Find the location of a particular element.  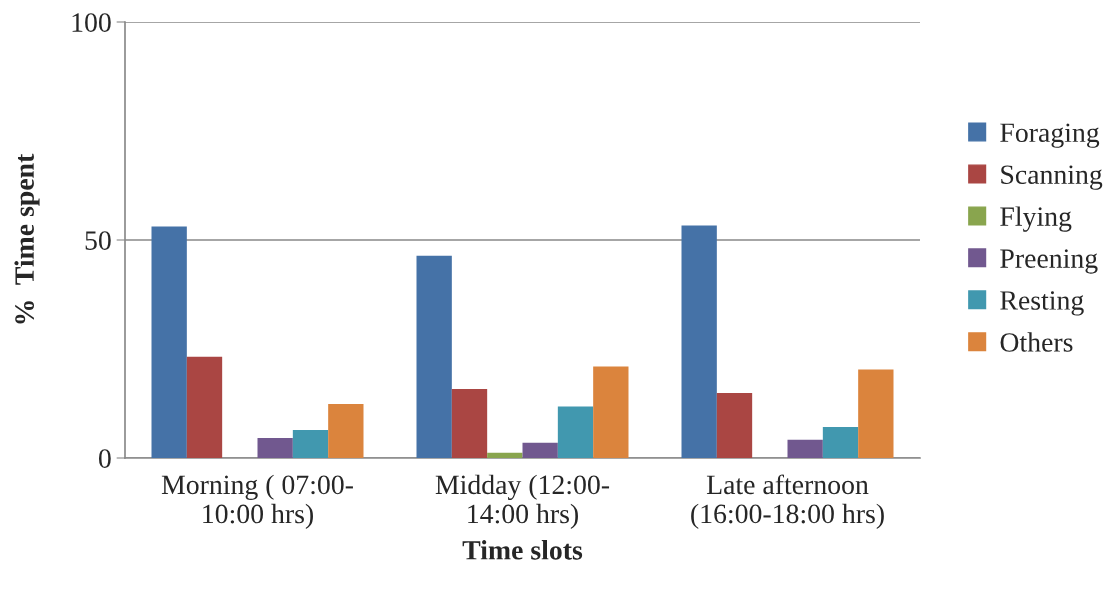

x-tick-label: Midday (12:00- 14:00 hrs) is located at coordinates (522, 501).